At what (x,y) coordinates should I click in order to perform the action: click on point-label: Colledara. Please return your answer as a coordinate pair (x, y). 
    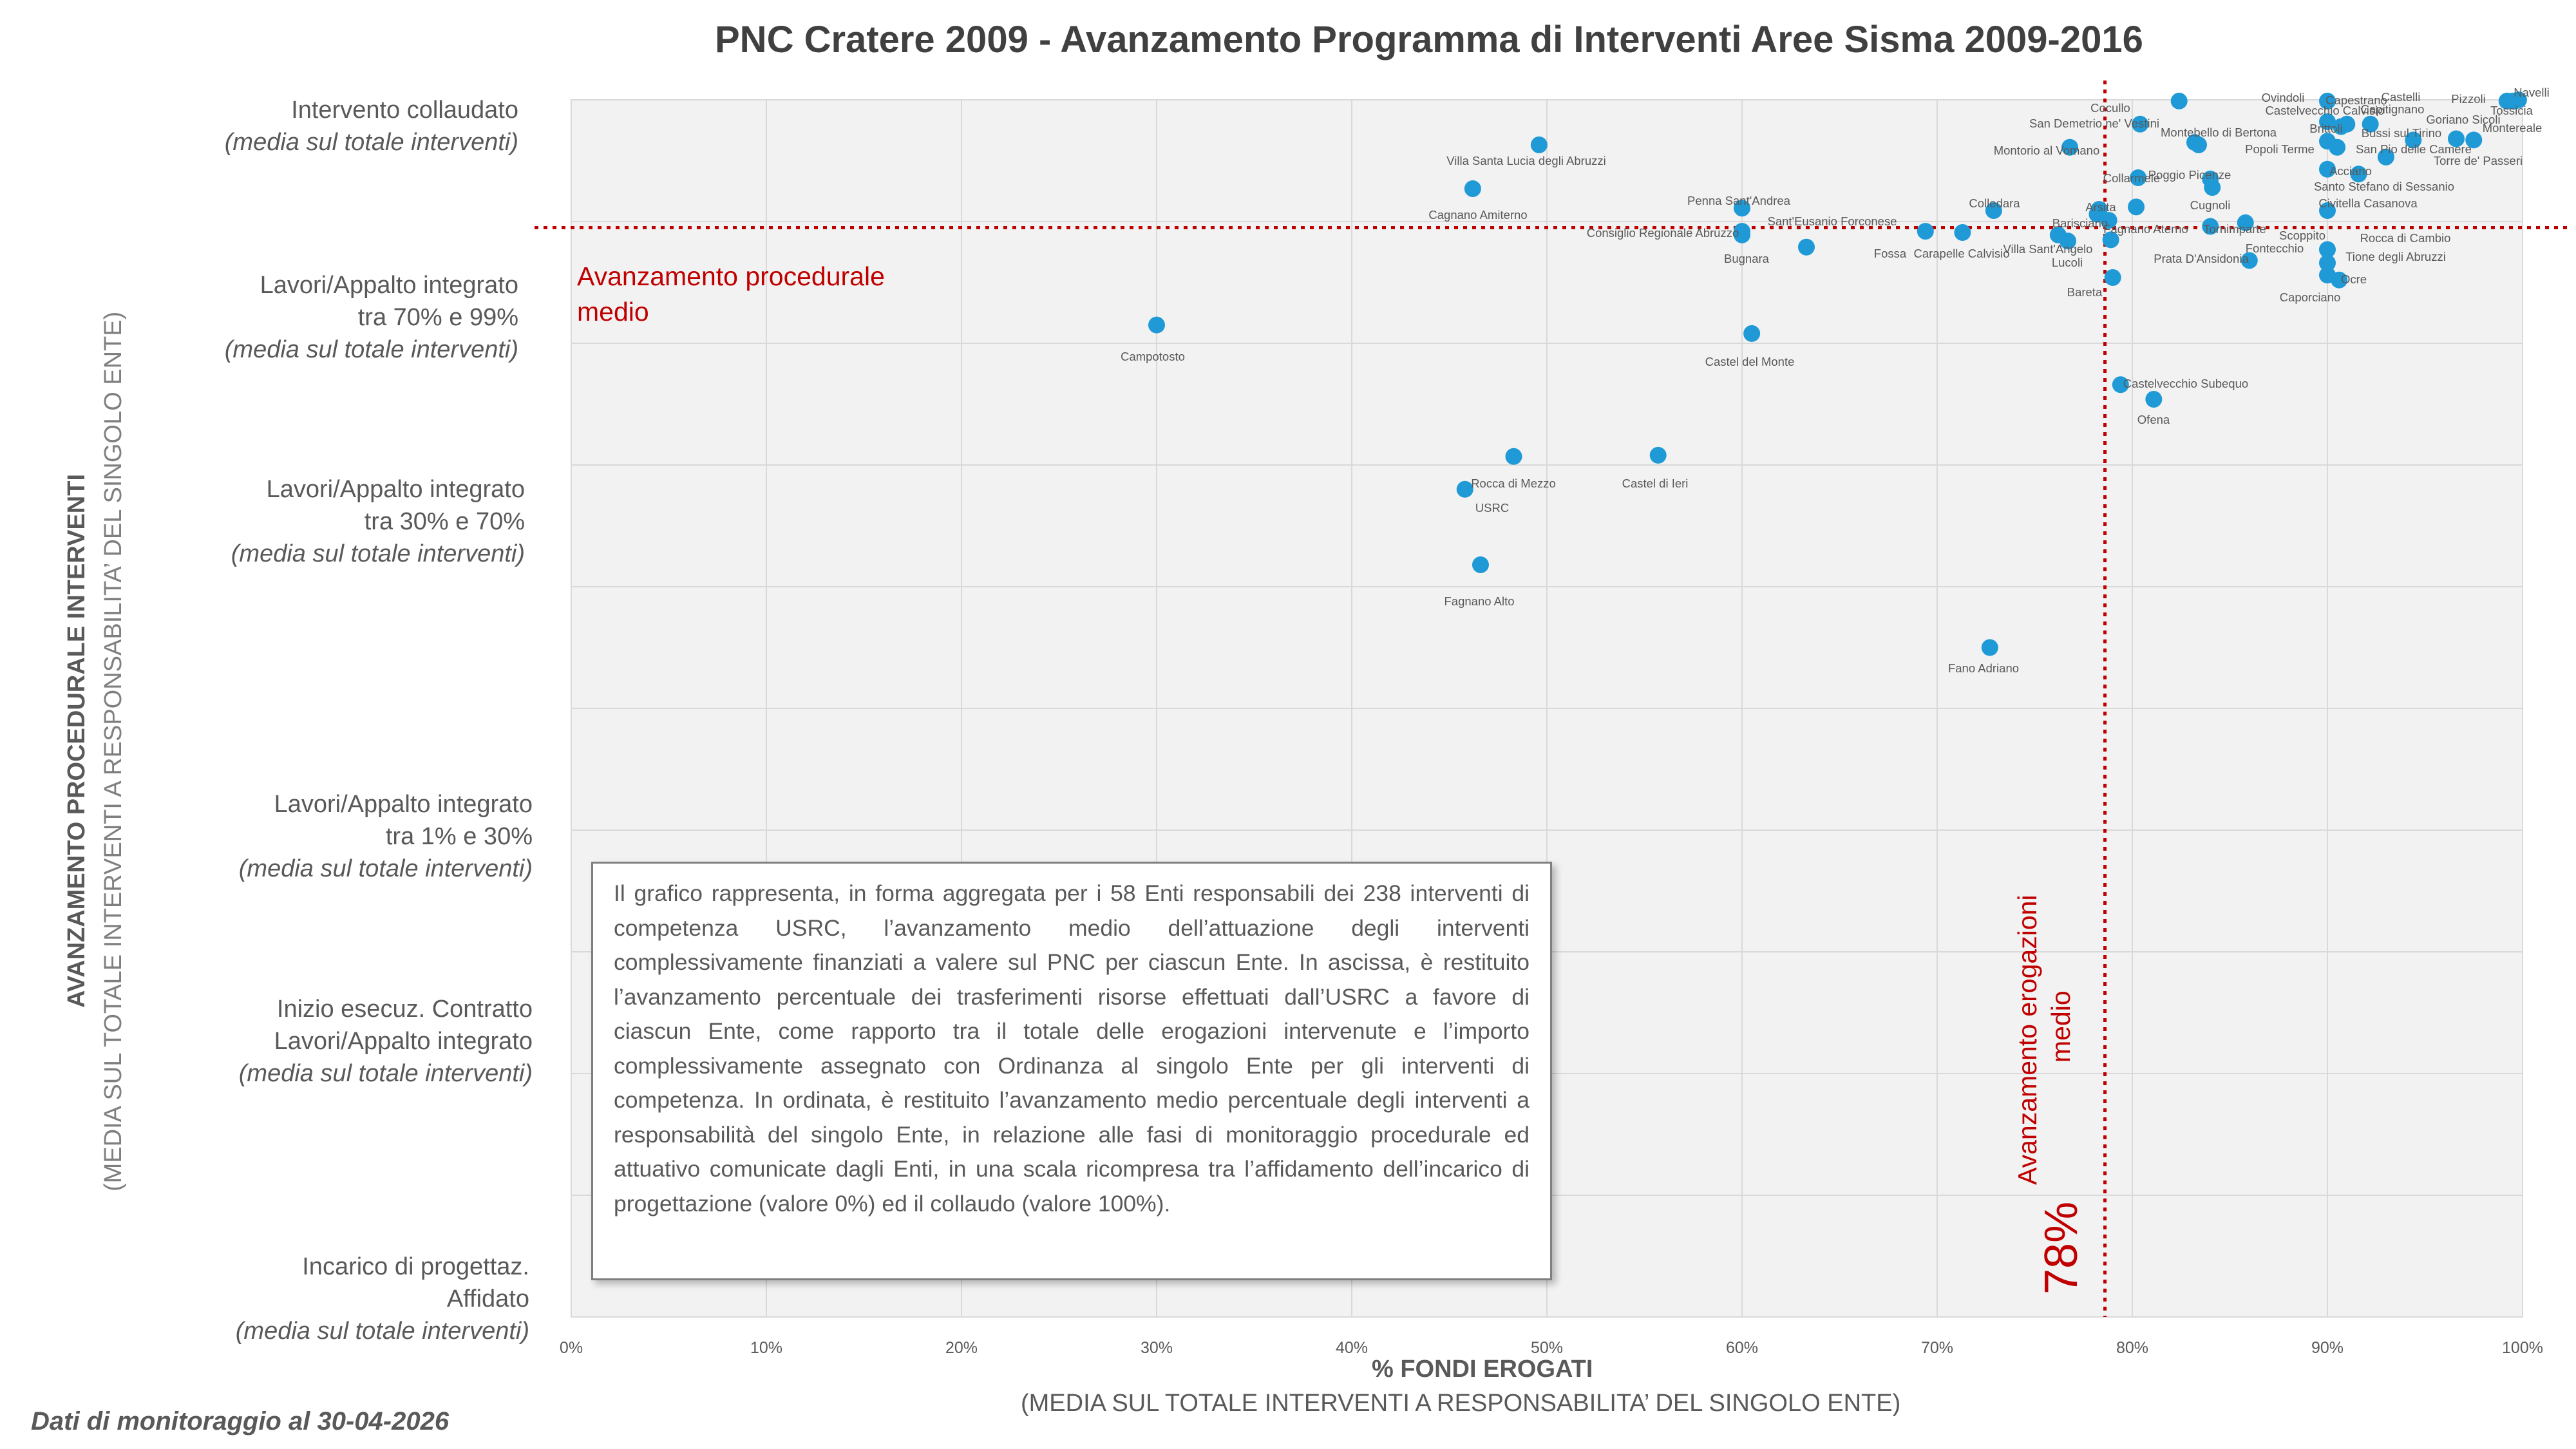
    Looking at the image, I should click on (1995, 203).